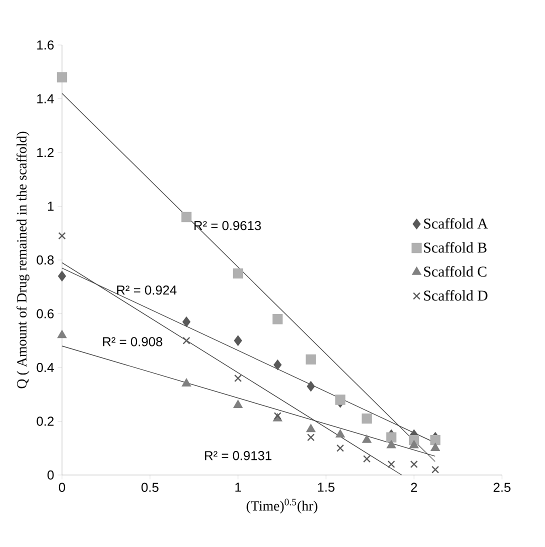 Image resolution: width=545 pixels, height=547 pixels. I want to click on annotation: R² = 0.9613, so click(227, 225).